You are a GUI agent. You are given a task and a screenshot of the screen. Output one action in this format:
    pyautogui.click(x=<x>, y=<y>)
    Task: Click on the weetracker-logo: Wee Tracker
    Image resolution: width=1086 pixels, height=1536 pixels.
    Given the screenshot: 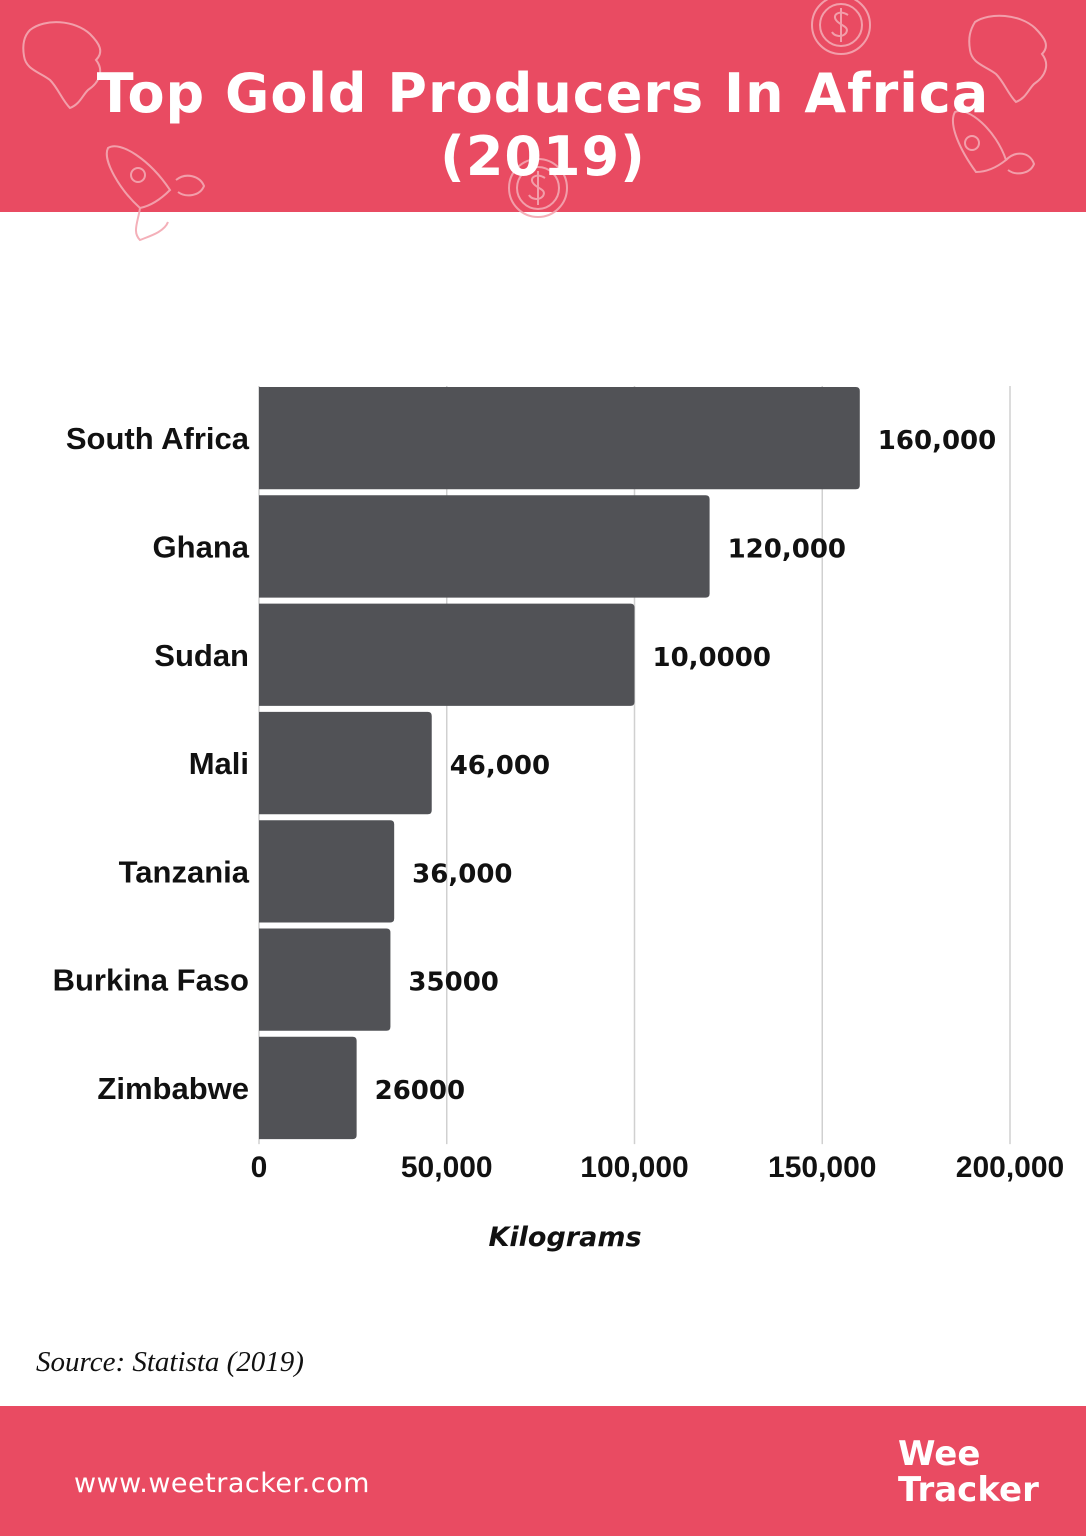 What is the action you would take?
    pyautogui.click(x=968, y=1472)
    